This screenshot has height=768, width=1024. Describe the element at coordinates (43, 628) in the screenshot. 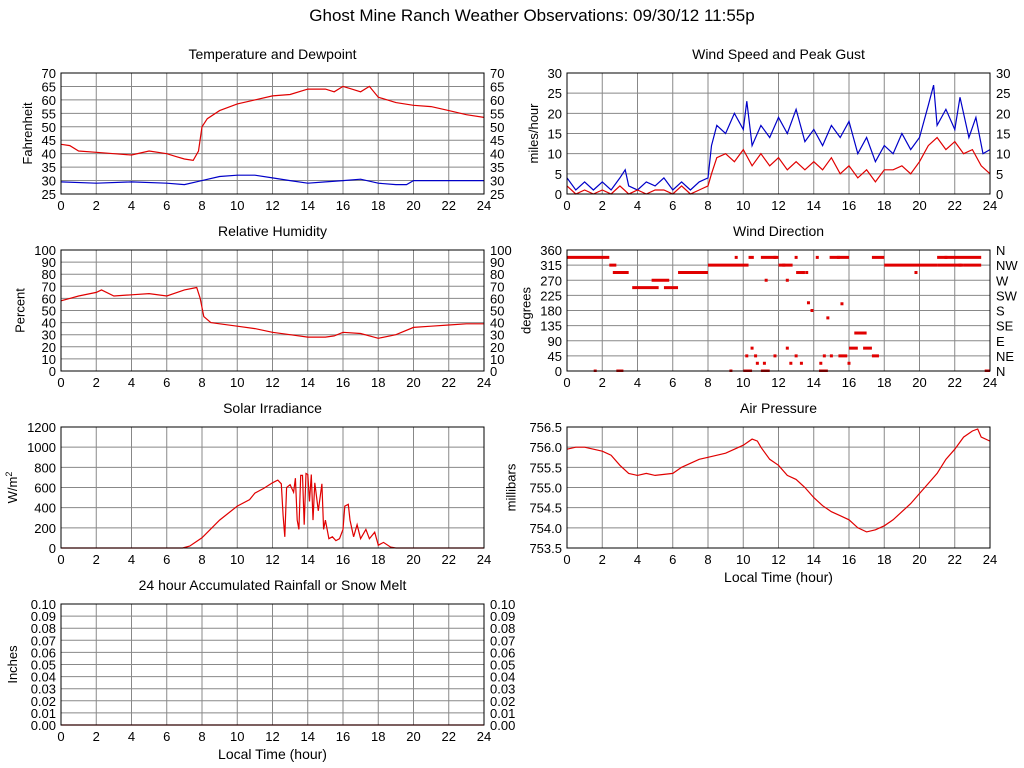

I see `y-tick-label: 0.08` at that location.